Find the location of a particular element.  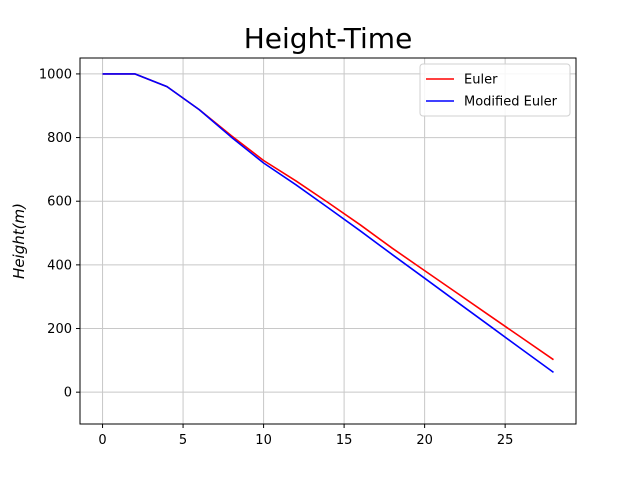

y-axis-label: Height(m) is located at coordinates (19, 241).